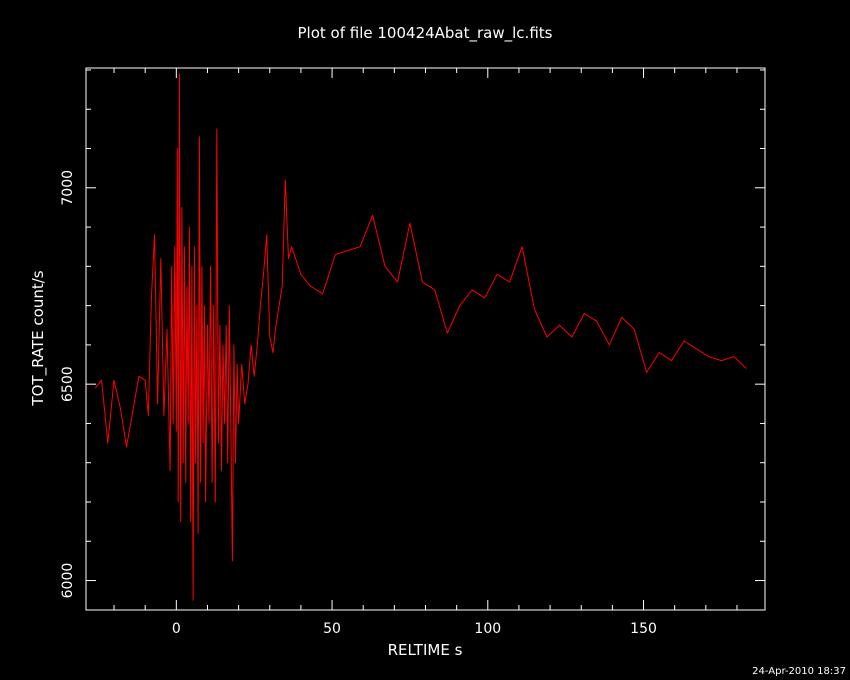 The width and height of the screenshot is (850, 680). What do you see at coordinates (799, 671) in the screenshot?
I see `timestamp-label: 24-Apr-2010 18:37` at bounding box center [799, 671].